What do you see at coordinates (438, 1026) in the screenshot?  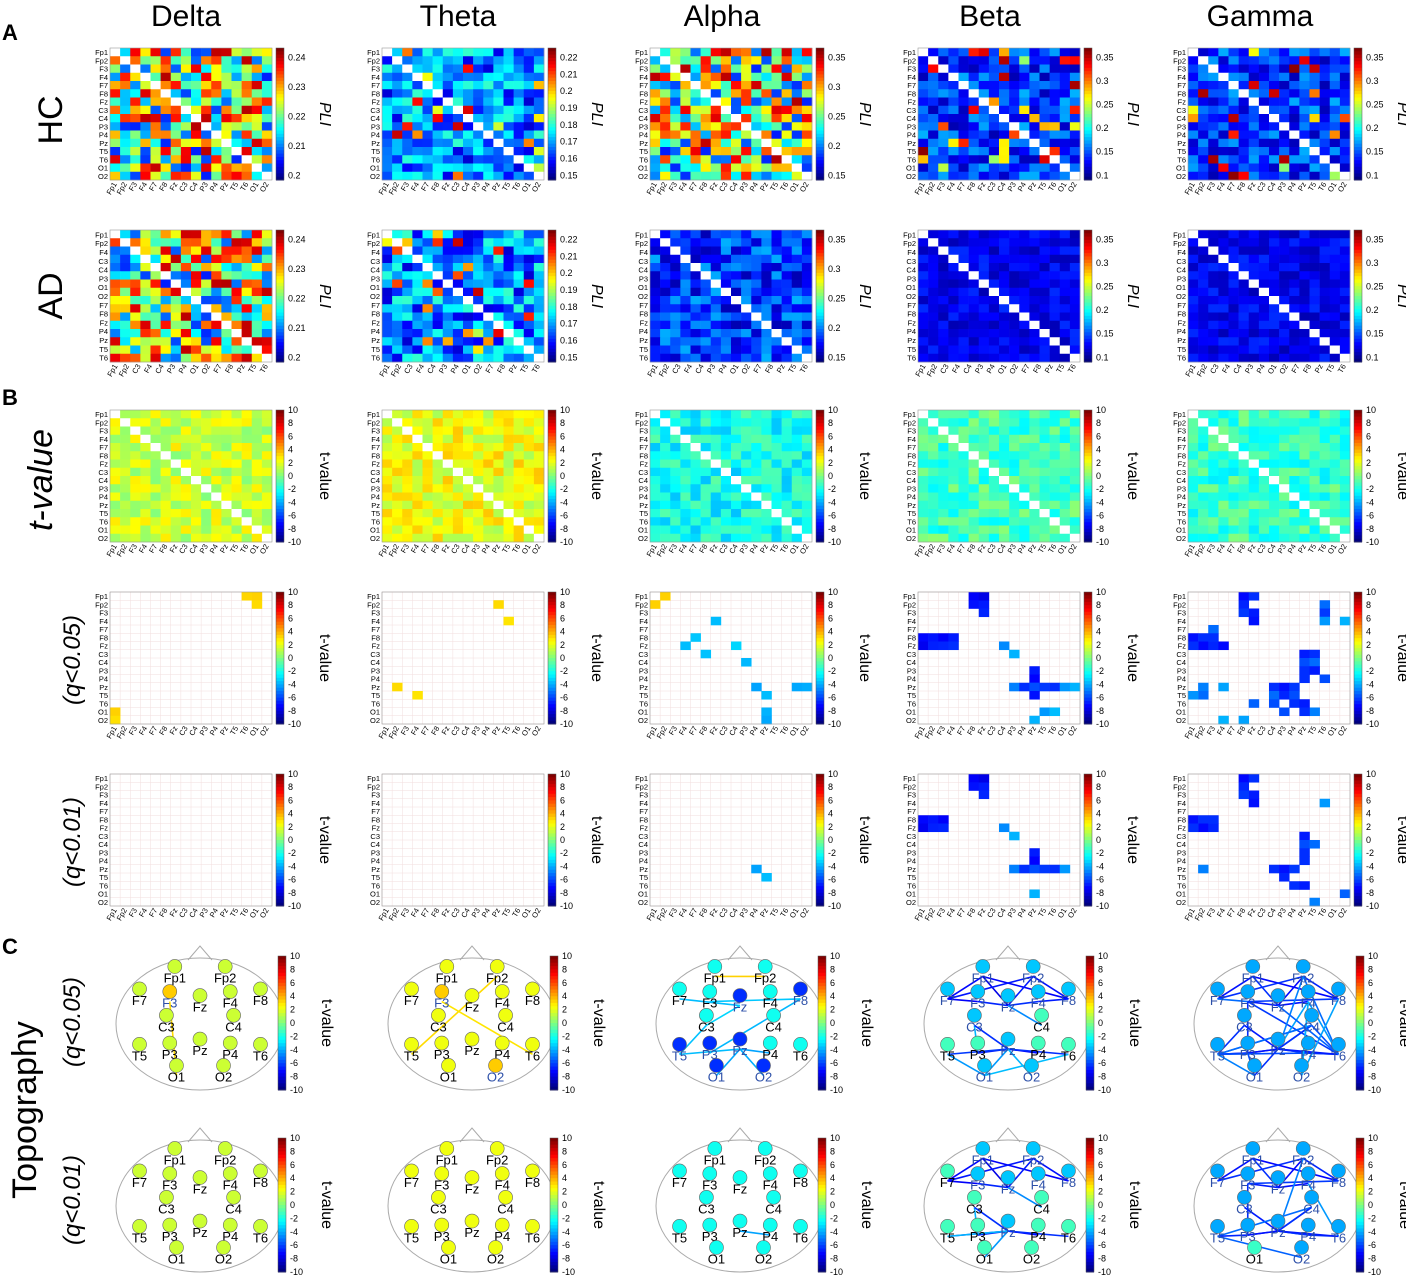 I see `electrode-label: C3` at bounding box center [438, 1026].